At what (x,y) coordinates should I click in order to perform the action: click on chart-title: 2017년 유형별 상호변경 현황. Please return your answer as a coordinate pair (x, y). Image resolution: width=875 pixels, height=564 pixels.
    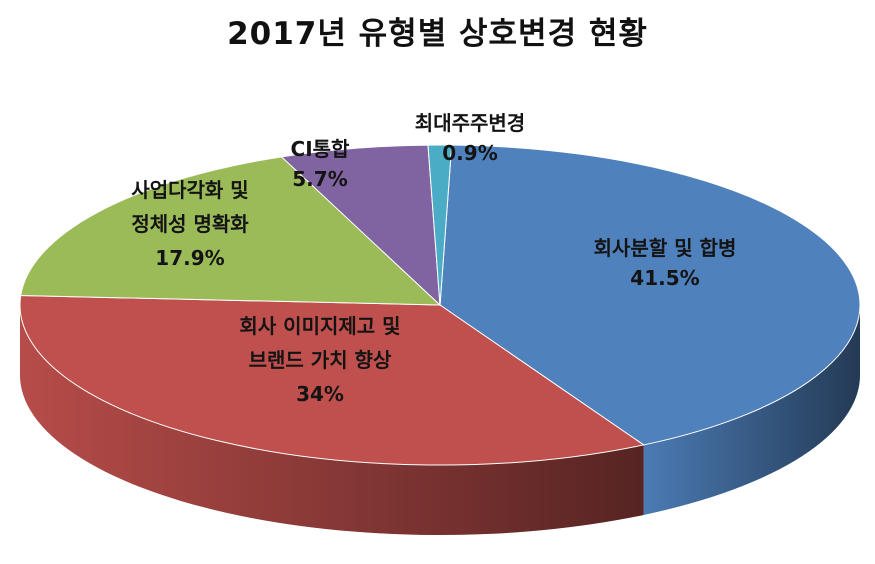
    Looking at the image, I should click on (437, 34).